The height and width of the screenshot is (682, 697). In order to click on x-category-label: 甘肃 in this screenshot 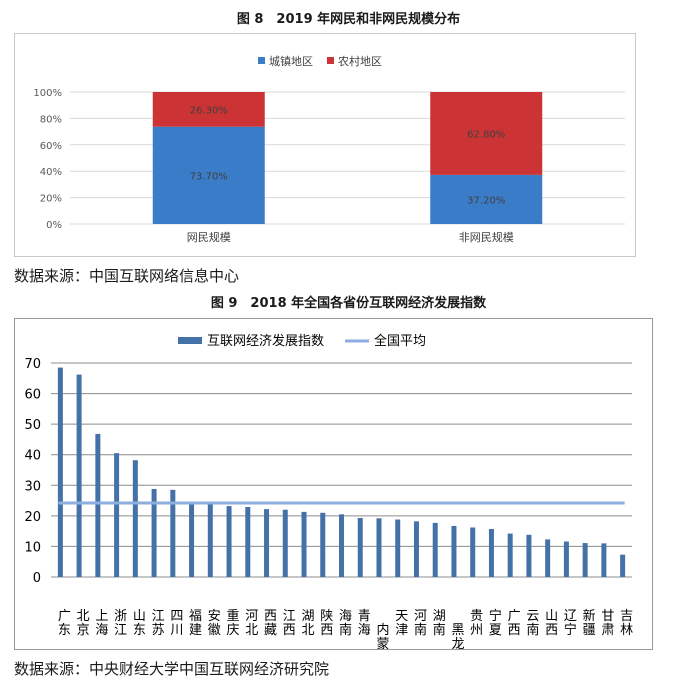, I will do `click(607, 623)`.